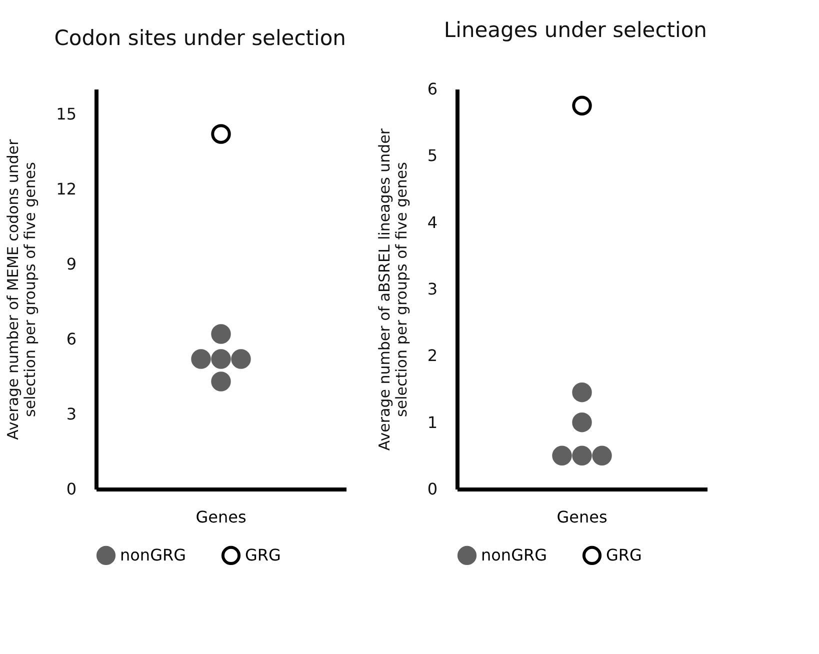 This screenshot has height=654, width=819. What do you see at coordinates (392, 289) in the screenshot?
I see `y-axis-title: Average number of aBSREL lineages under selection per groups of five genes` at bounding box center [392, 289].